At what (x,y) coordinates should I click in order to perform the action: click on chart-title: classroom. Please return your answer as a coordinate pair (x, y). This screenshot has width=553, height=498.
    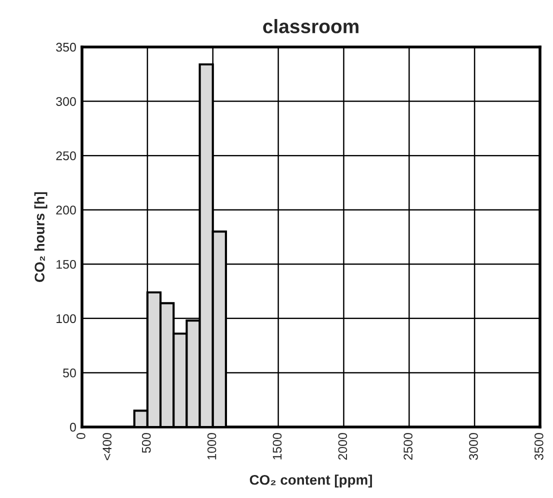
    Looking at the image, I should click on (310, 26).